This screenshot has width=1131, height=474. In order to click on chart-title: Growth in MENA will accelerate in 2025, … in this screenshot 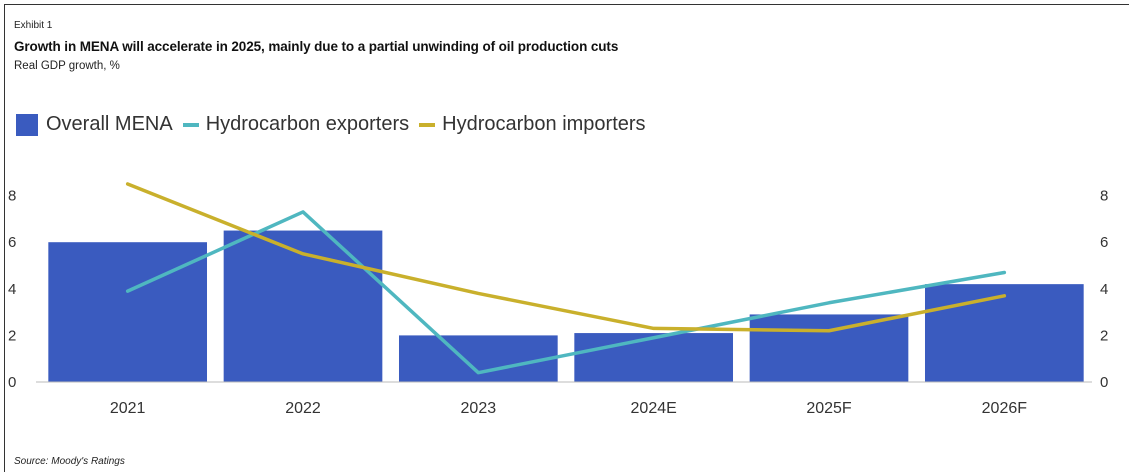, I will do `click(316, 46)`.